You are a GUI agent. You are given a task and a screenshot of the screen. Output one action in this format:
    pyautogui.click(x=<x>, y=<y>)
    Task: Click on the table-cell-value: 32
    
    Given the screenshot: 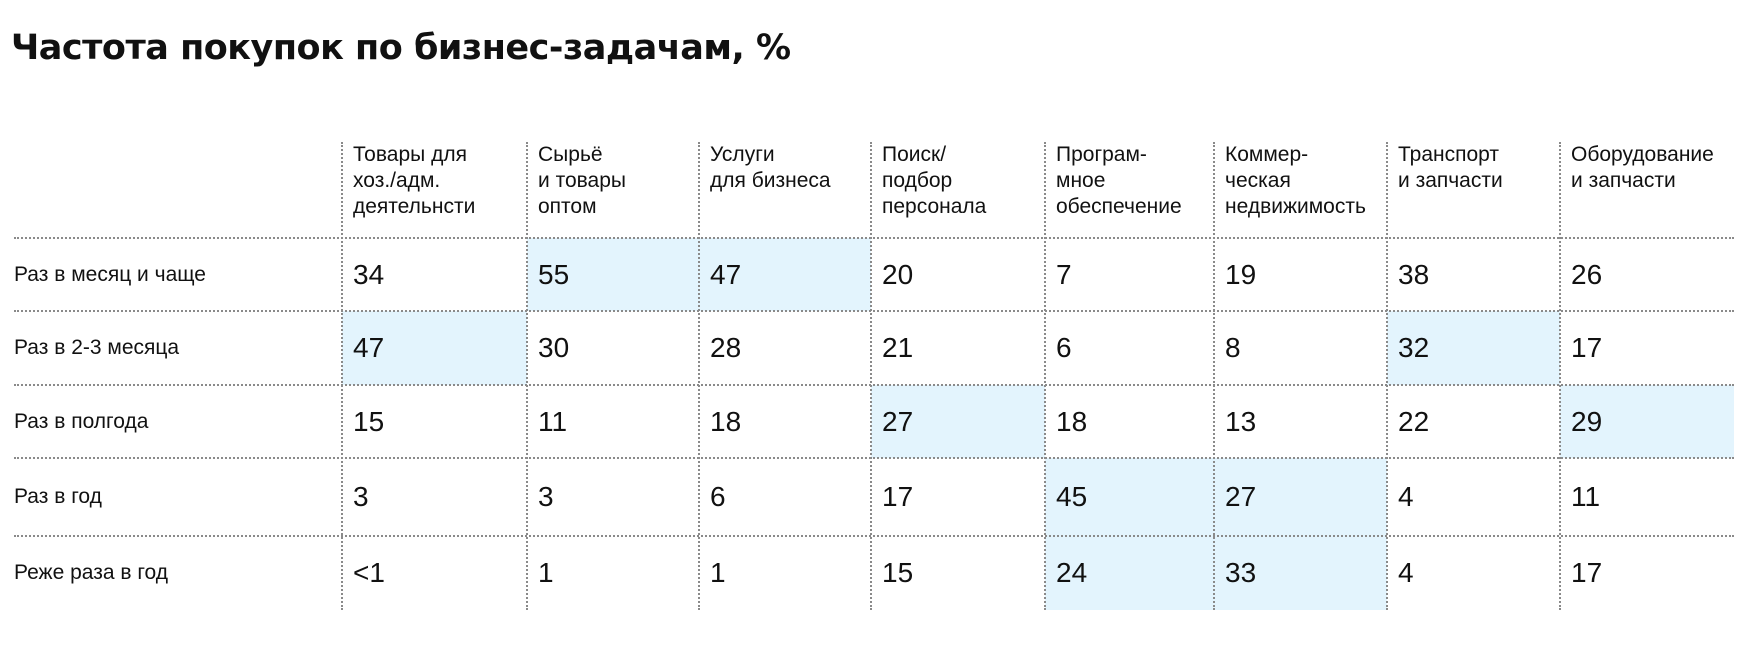 What is the action you would take?
    pyautogui.click(x=1414, y=347)
    